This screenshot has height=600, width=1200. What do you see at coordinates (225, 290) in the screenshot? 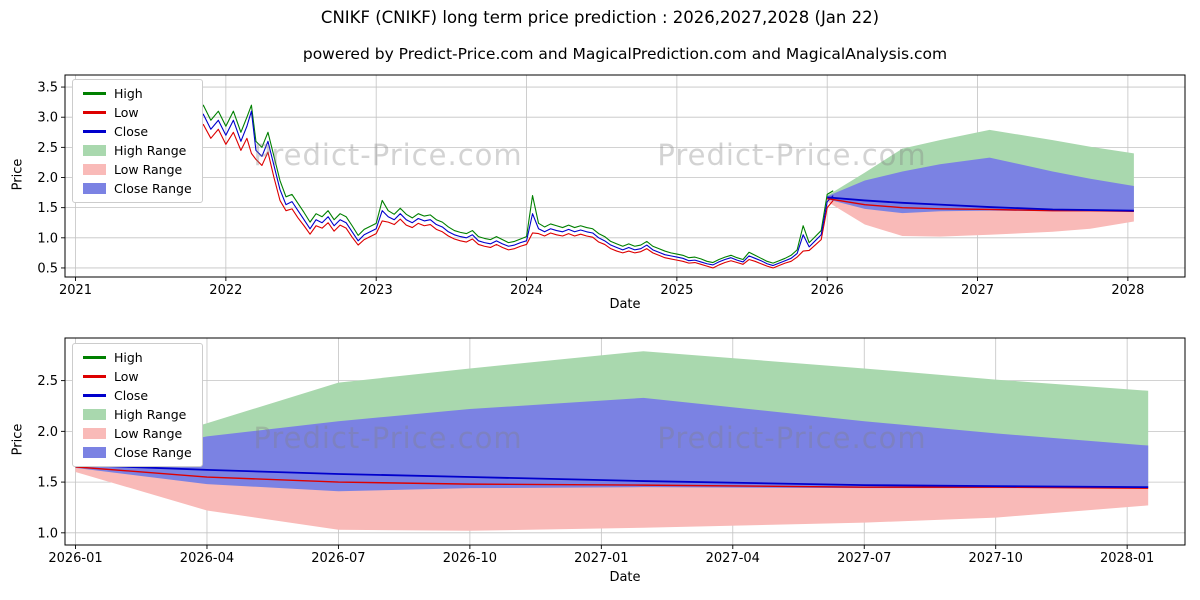
I see `svg-text: 2022` at bounding box center [225, 290].